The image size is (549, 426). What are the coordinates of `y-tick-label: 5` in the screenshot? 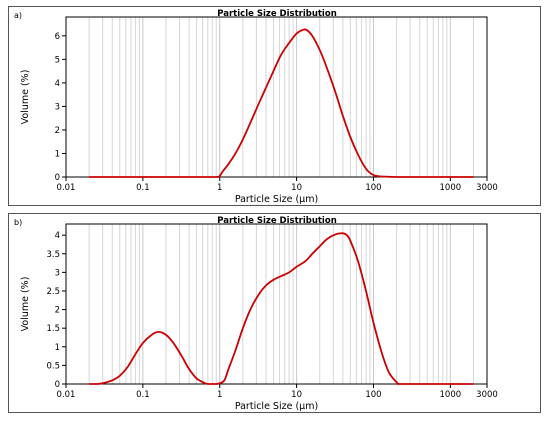 It's located at (57, 60).